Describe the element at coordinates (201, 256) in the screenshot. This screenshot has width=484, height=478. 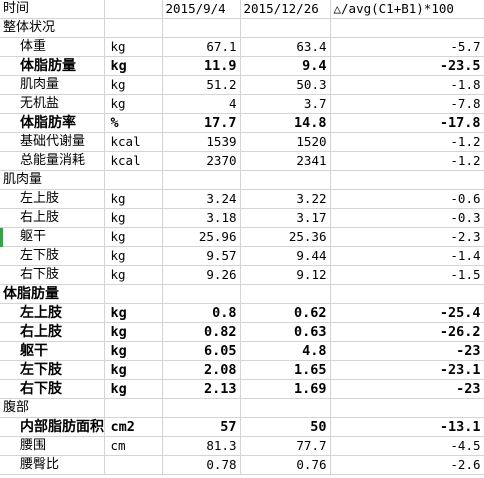
I see `value-date1-cell: 9.57` at that location.